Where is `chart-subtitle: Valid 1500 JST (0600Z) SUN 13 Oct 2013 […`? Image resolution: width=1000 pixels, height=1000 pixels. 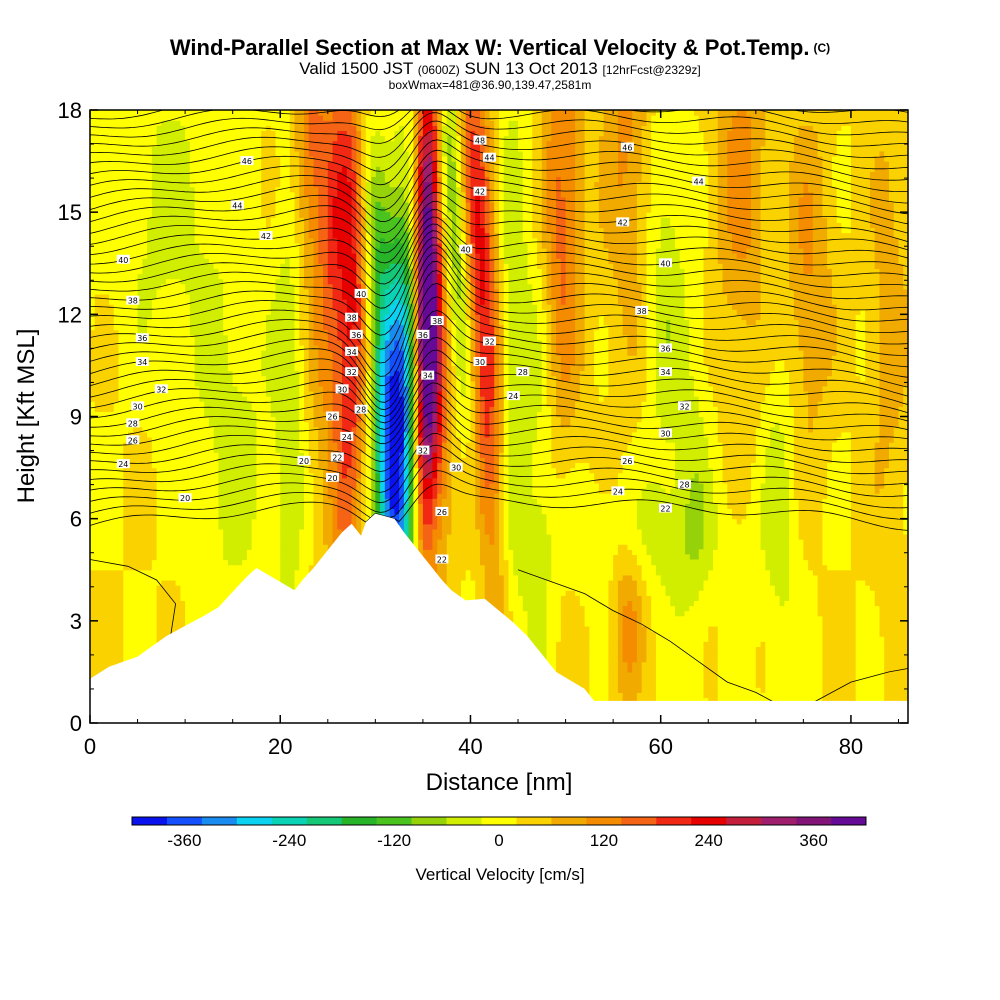 chart-subtitle: Valid 1500 JST (0600Z) SUN 13 Oct 2013 [… is located at coordinates (500, 69).